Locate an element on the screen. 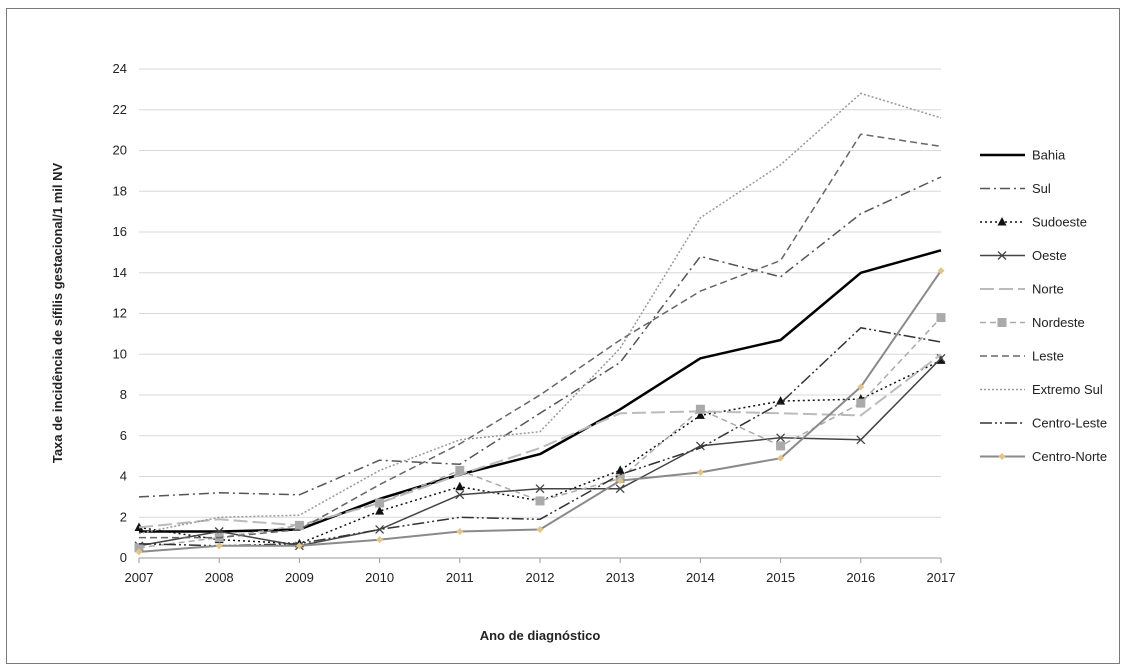  legend-item-centro-leste: Centro-Leste is located at coordinates (1043, 423).